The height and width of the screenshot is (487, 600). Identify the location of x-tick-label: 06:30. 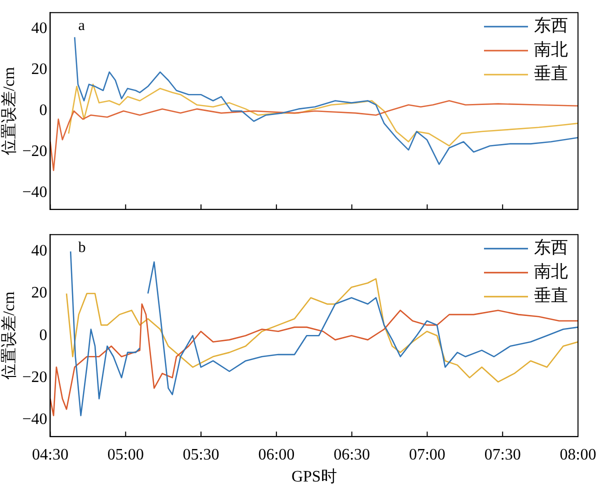
(352, 455).